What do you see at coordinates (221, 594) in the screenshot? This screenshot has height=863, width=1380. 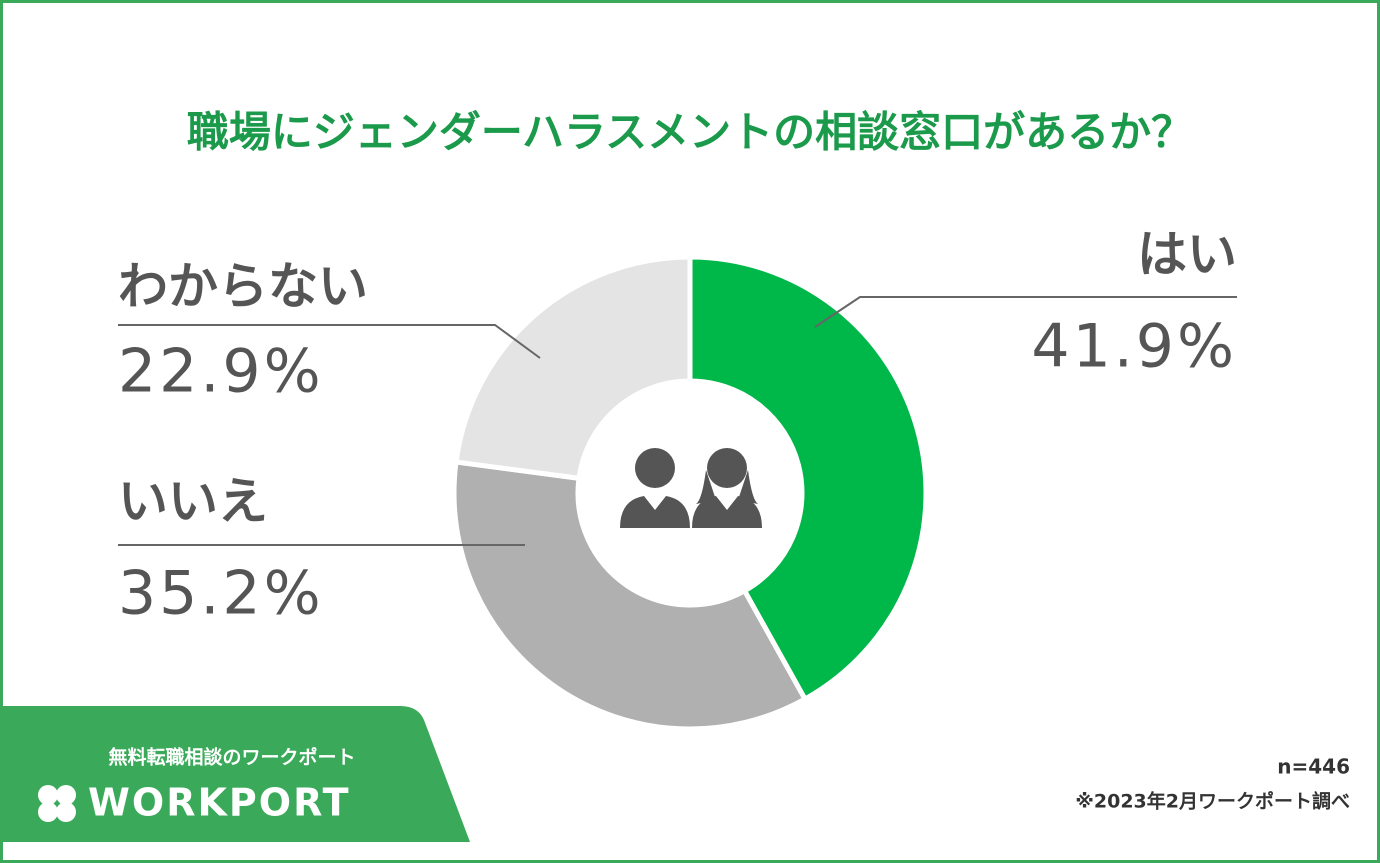 I see `value-label: 35.2%` at bounding box center [221, 594].